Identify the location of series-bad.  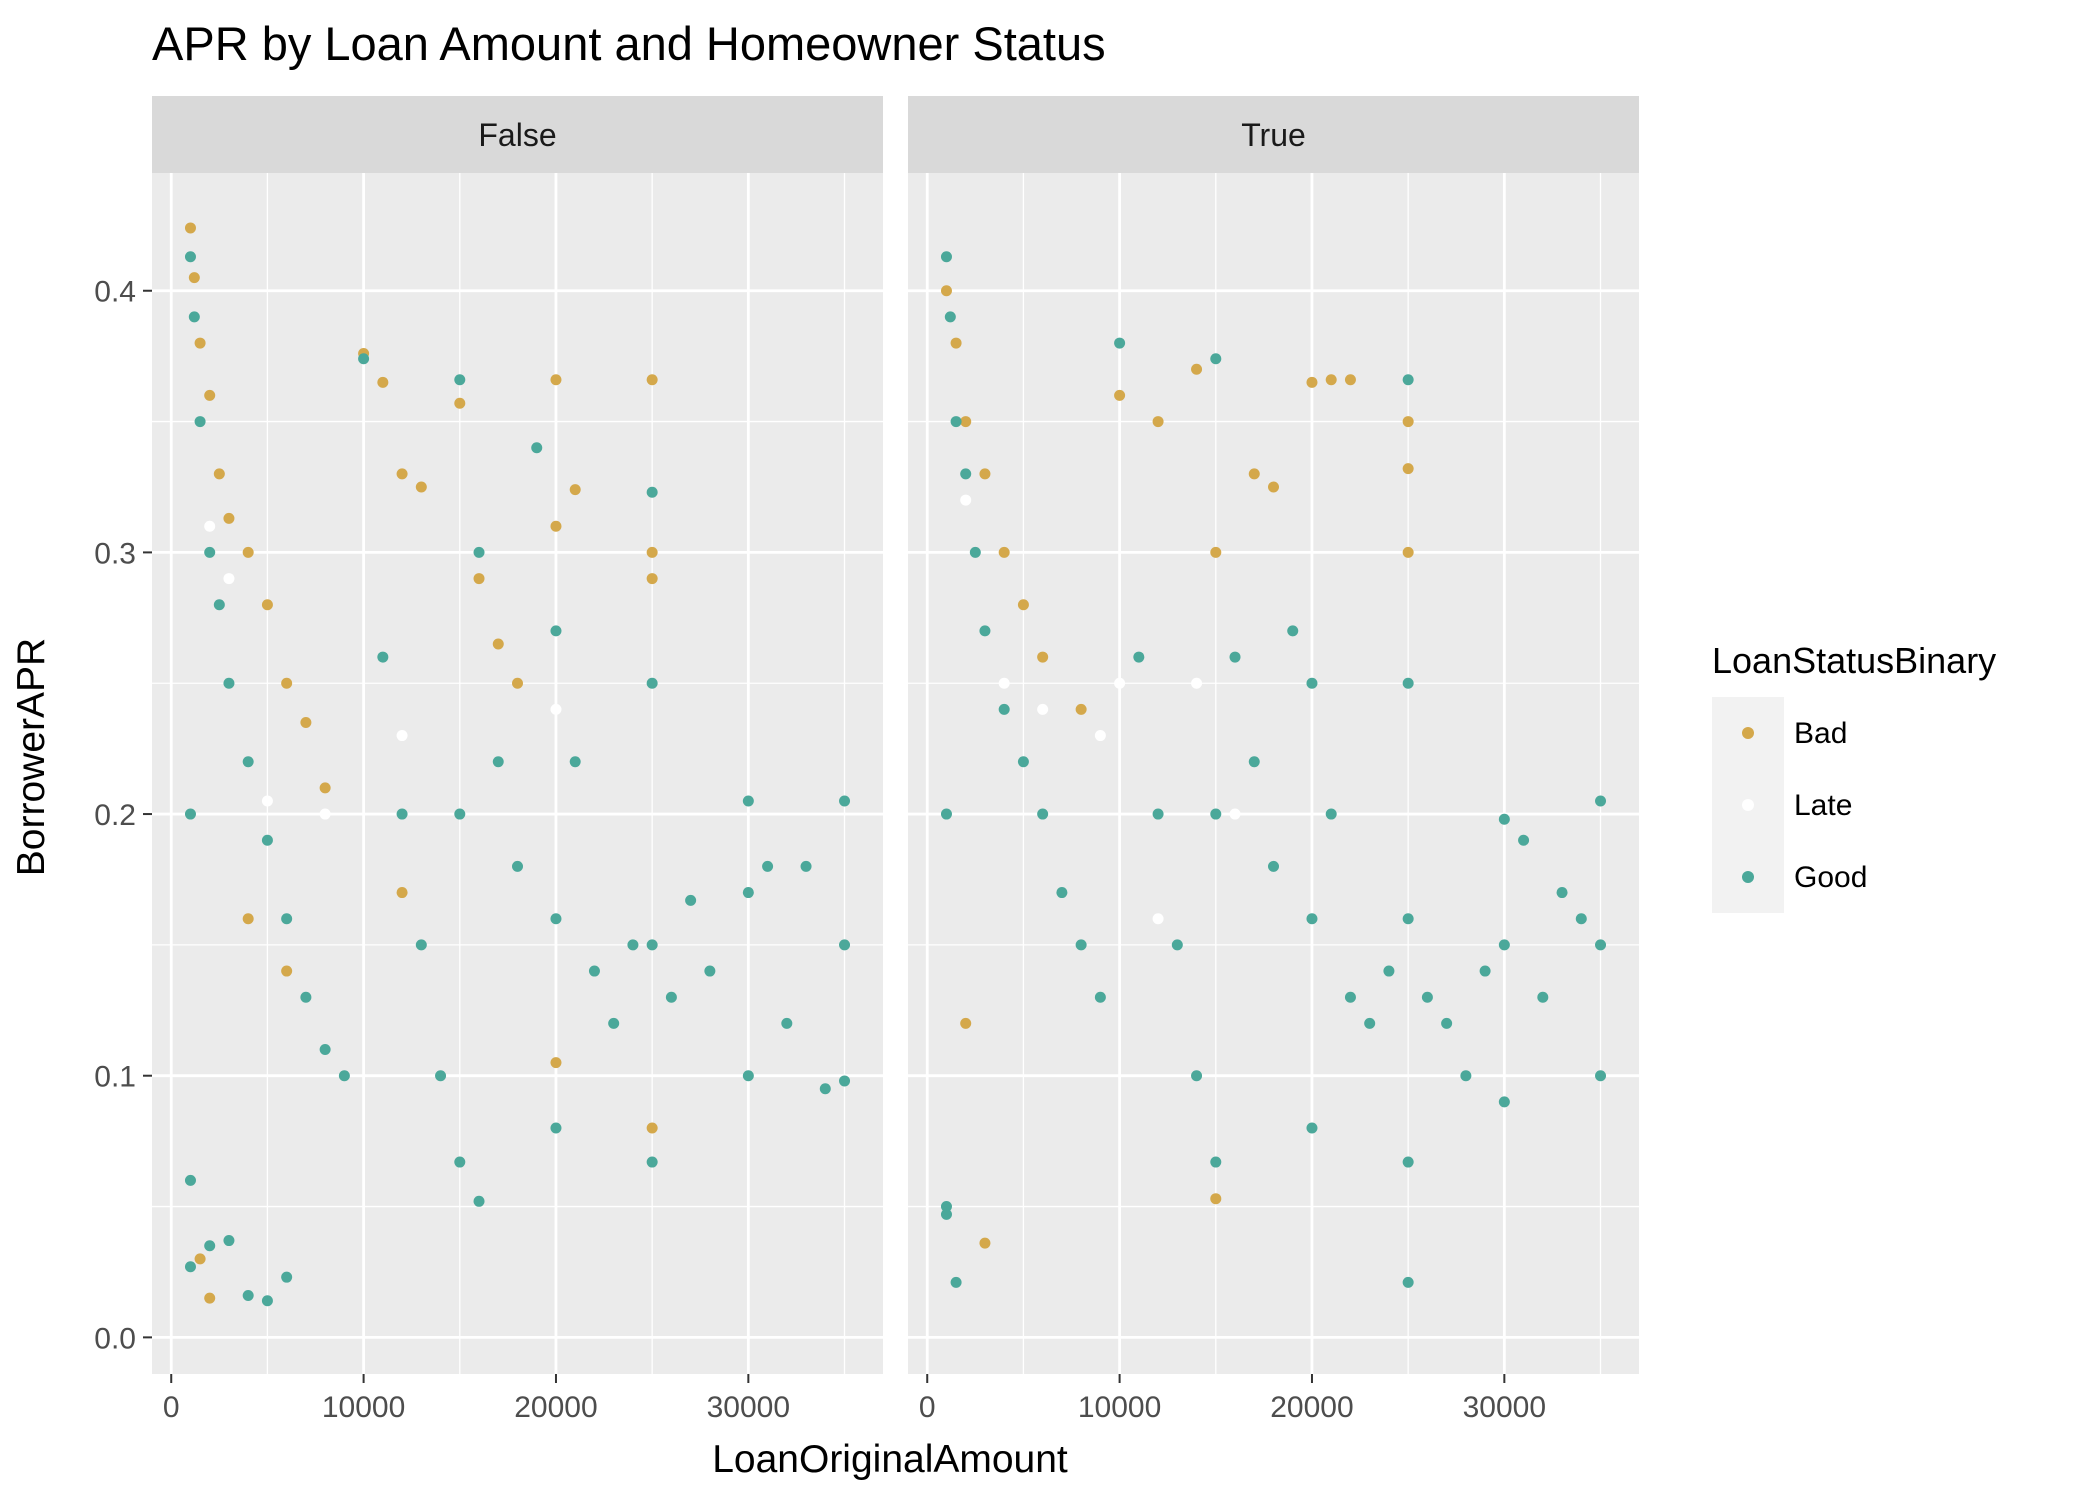
(1177, 767).